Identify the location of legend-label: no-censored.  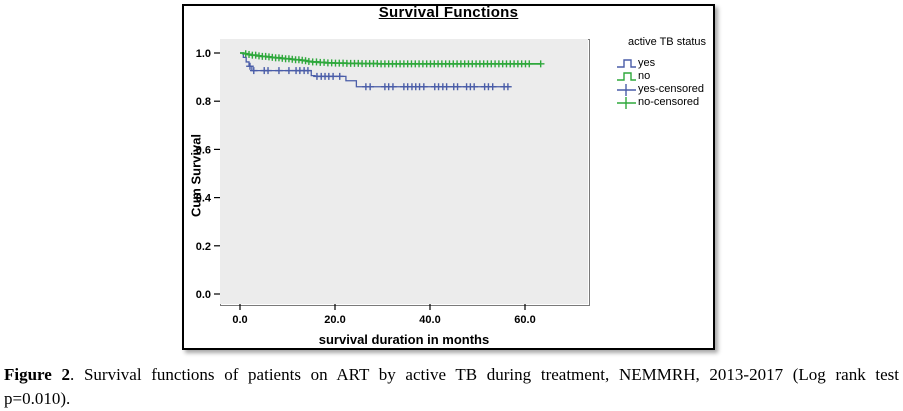
(669, 101).